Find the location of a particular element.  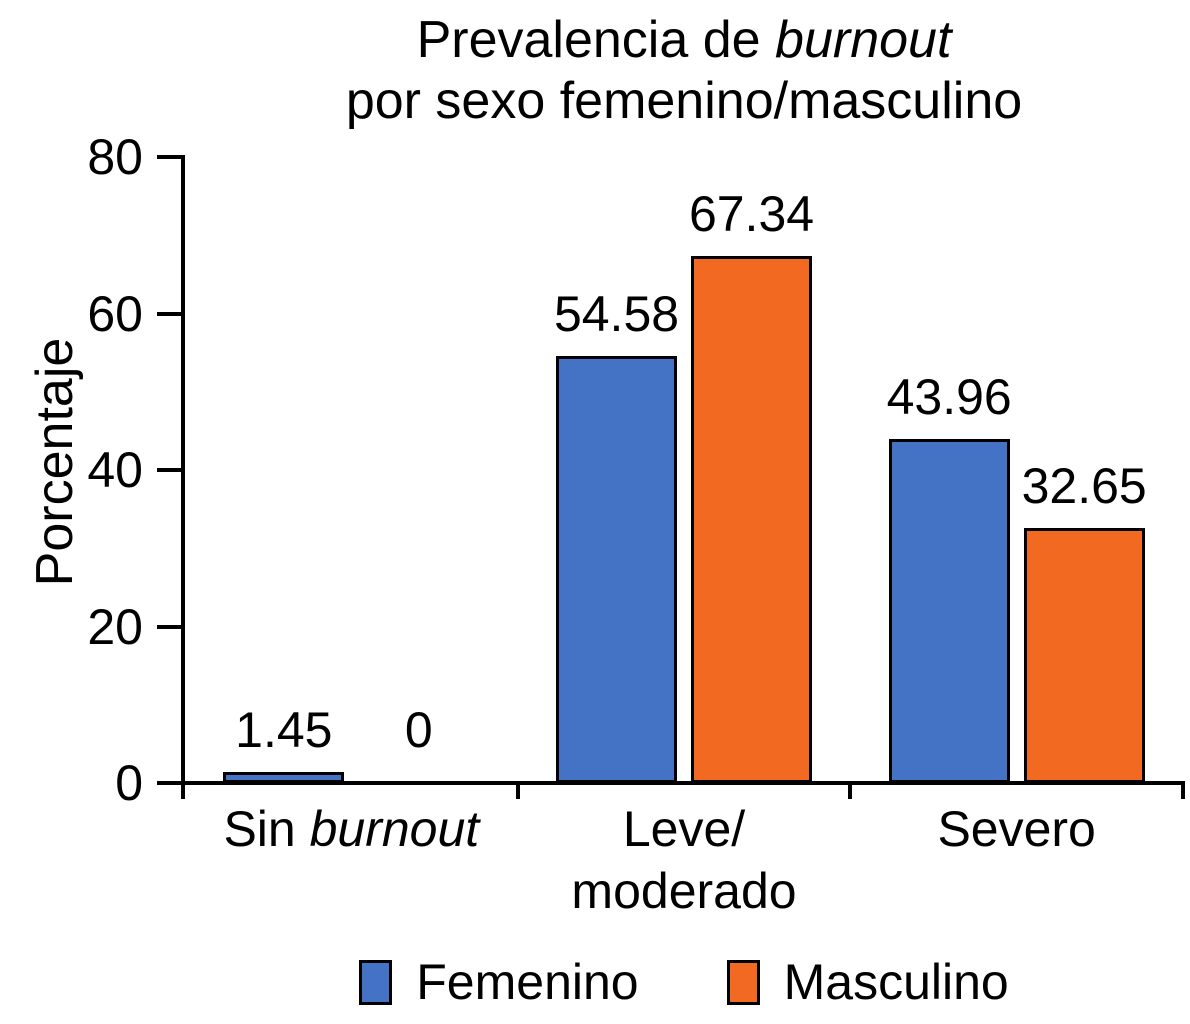

legend-item-femenino: Femenino is located at coordinates (499, 982).